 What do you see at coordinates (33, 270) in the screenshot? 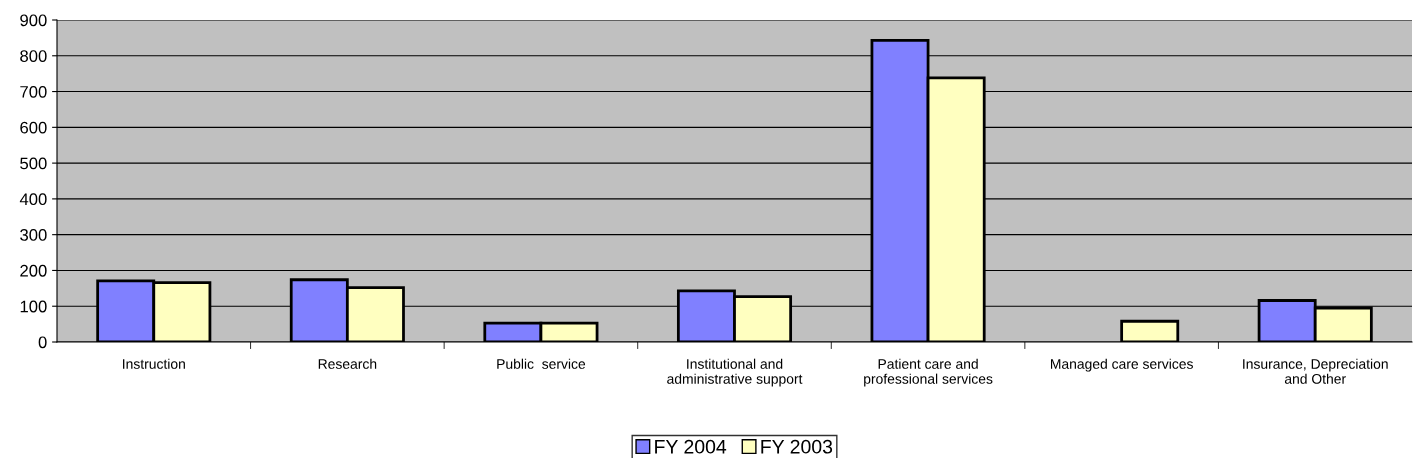
I see `y-tick-label: 200` at bounding box center [33, 270].